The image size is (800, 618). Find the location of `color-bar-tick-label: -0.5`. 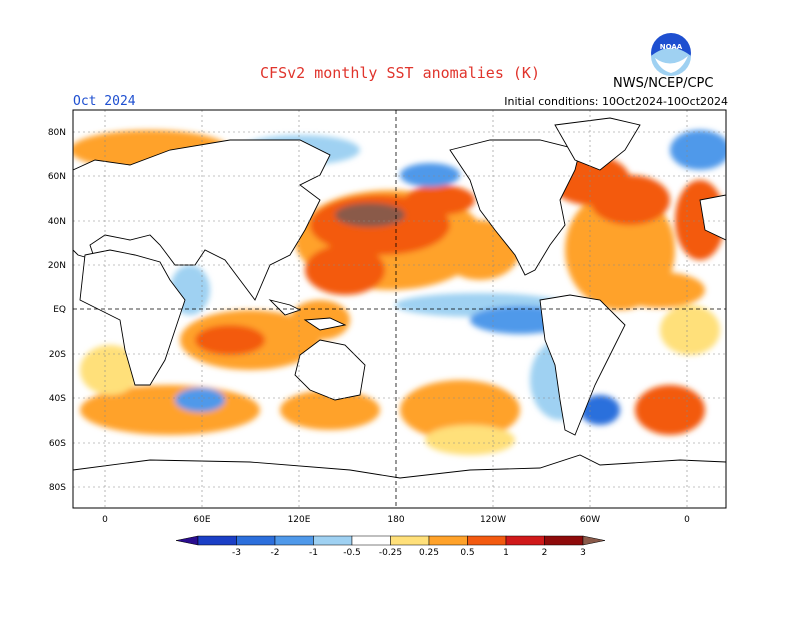

color-bar-tick-label: -0.5 is located at coordinates (352, 553).